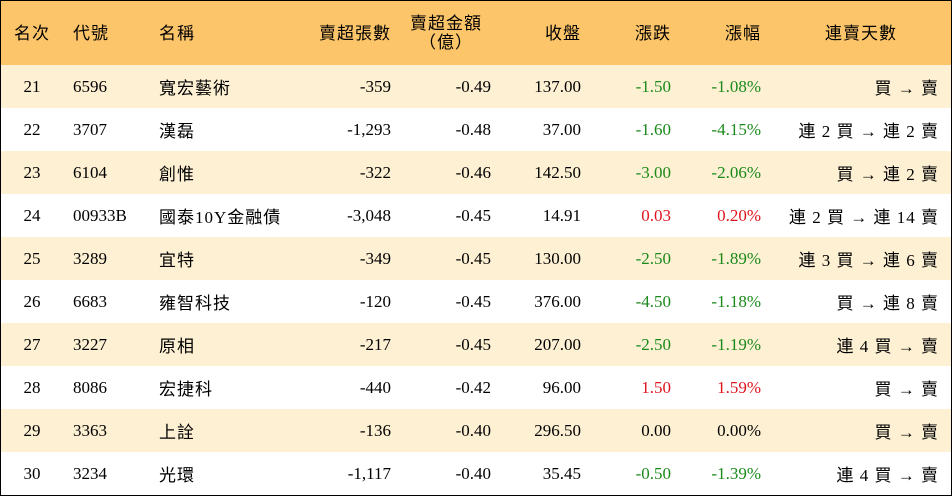  I want to click on cell-change: -0.50, so click(653, 473).